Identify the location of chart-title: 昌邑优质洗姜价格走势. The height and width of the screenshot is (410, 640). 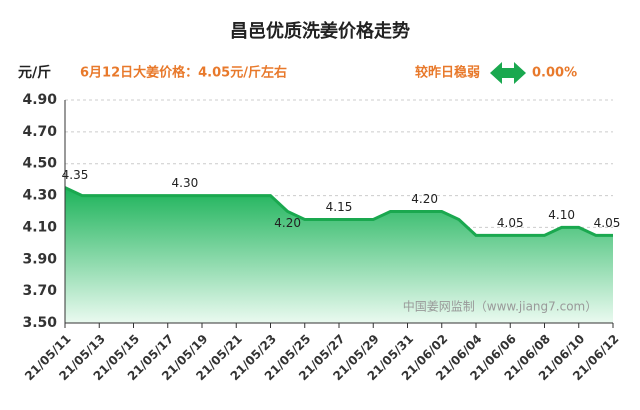
(320, 31).